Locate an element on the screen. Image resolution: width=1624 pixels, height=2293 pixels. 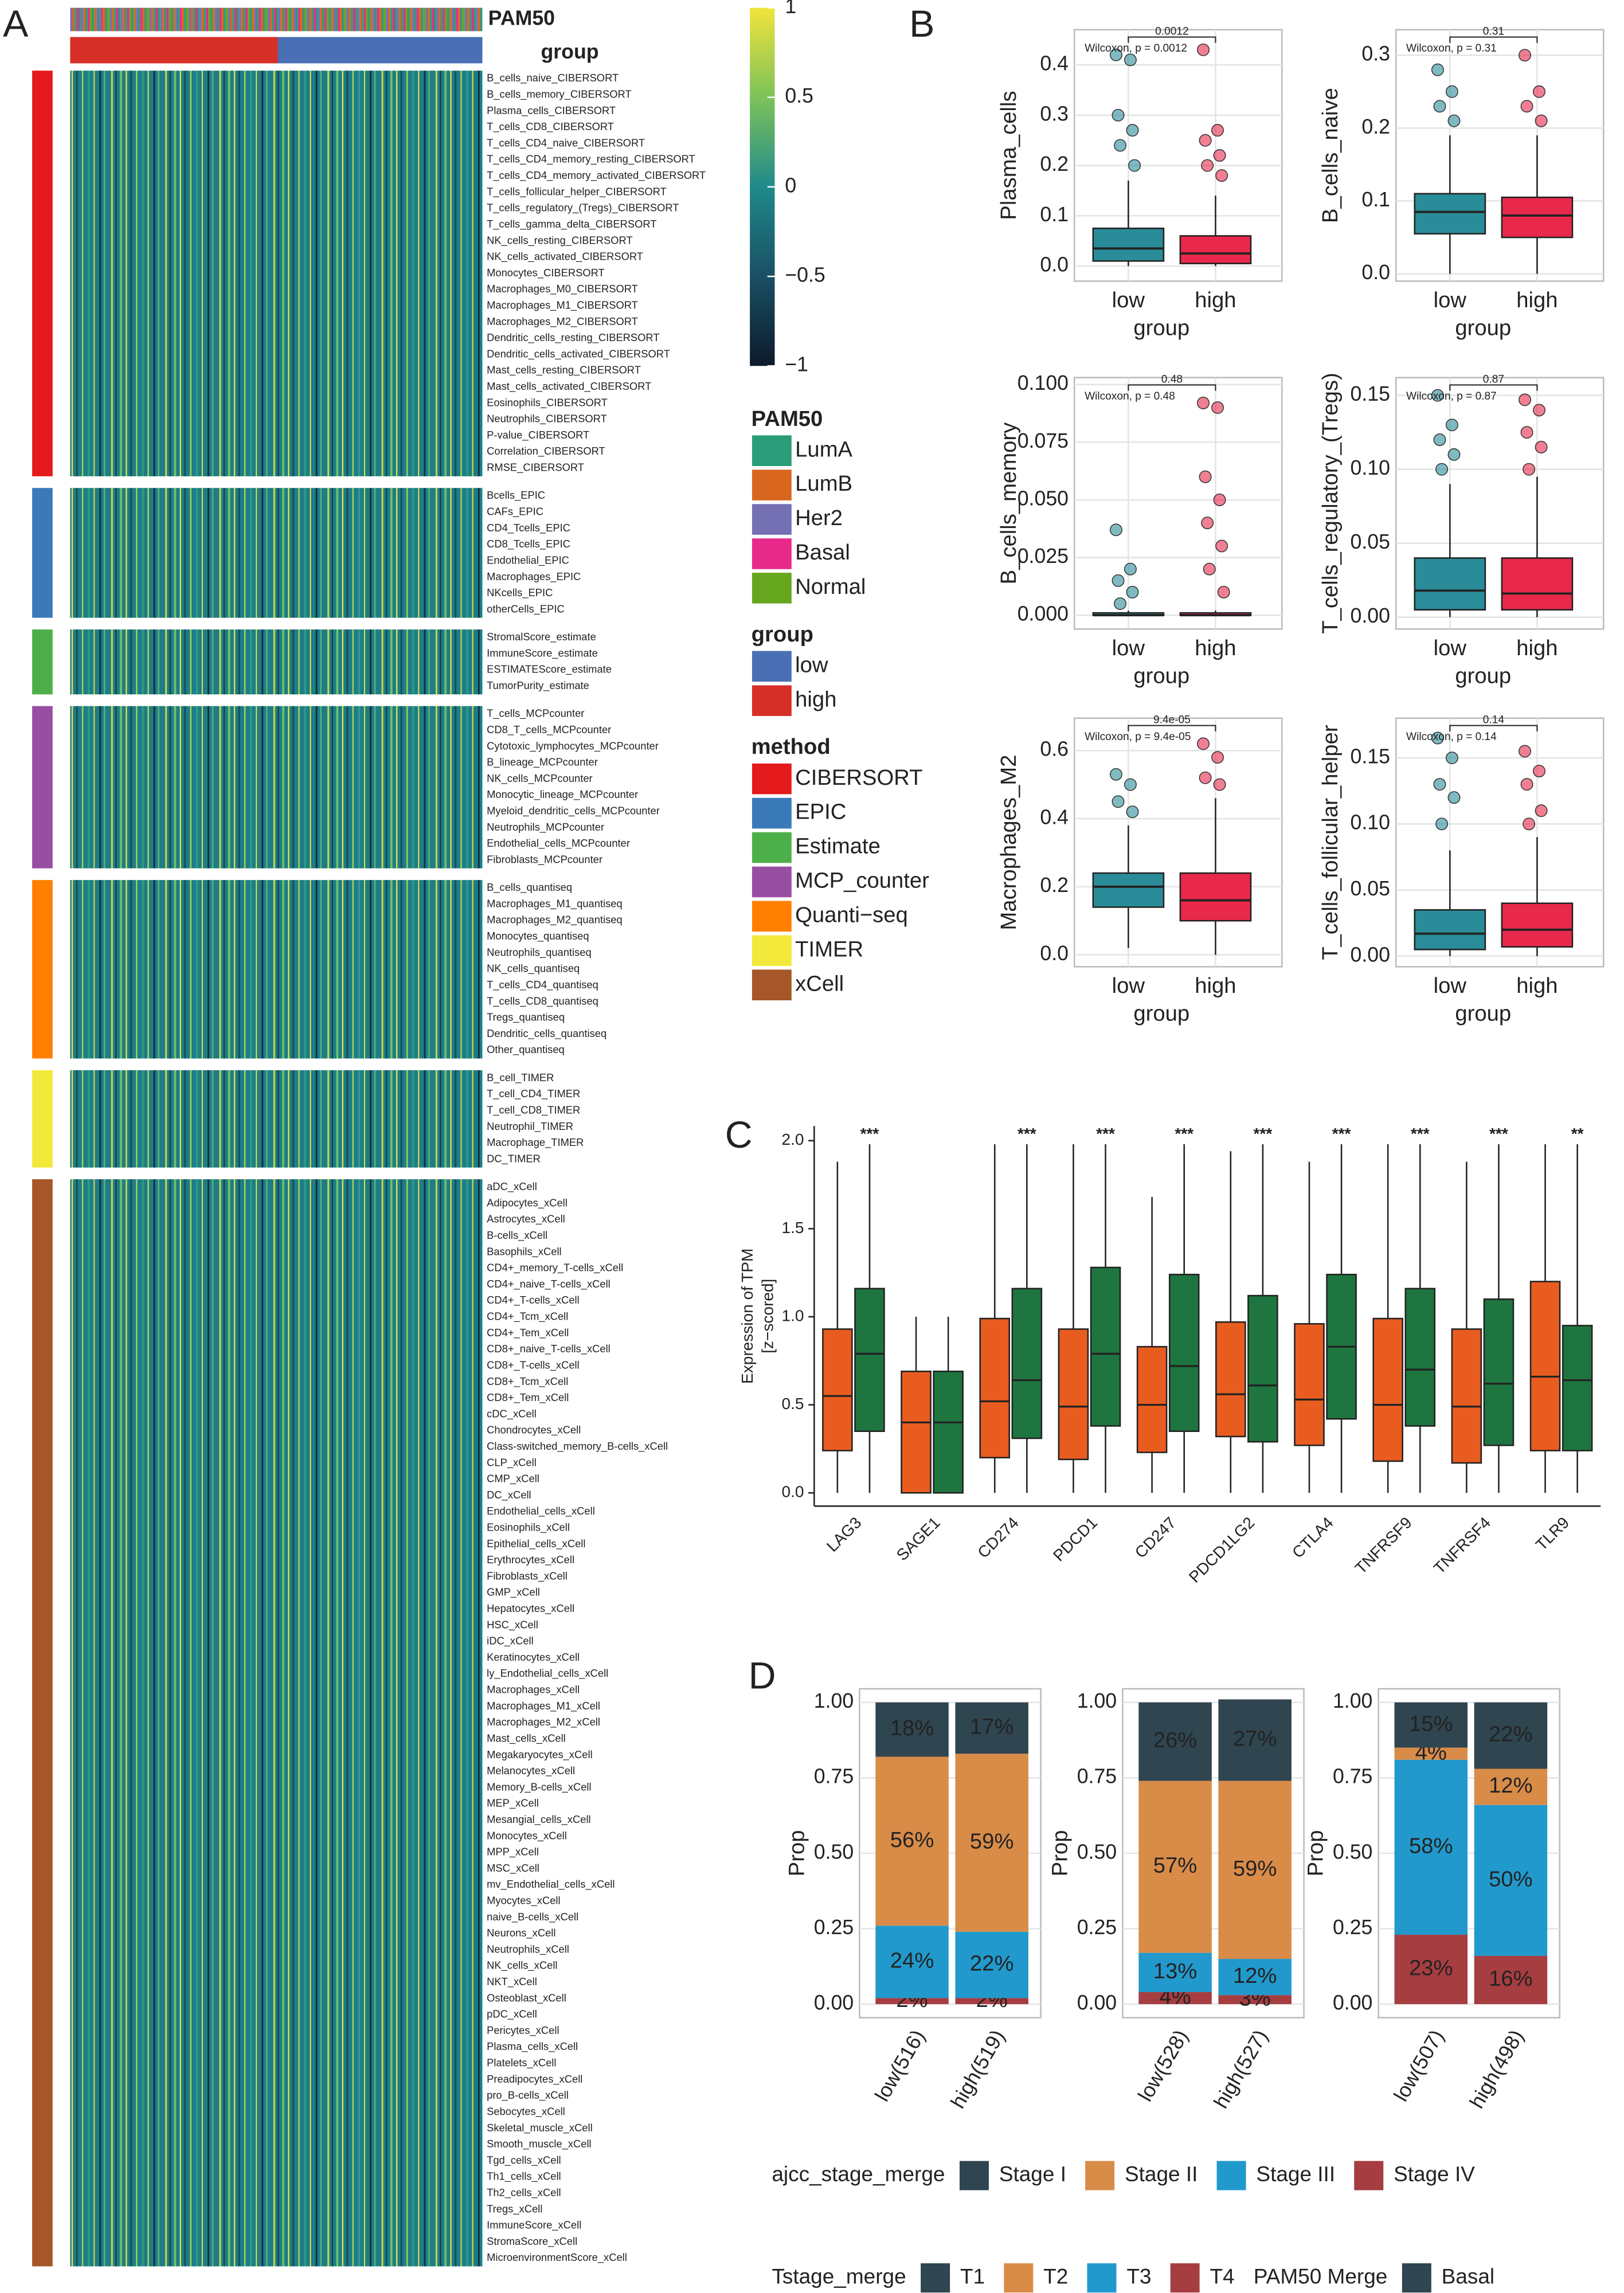
y-tick-label: 0.4 is located at coordinates (1054, 816).